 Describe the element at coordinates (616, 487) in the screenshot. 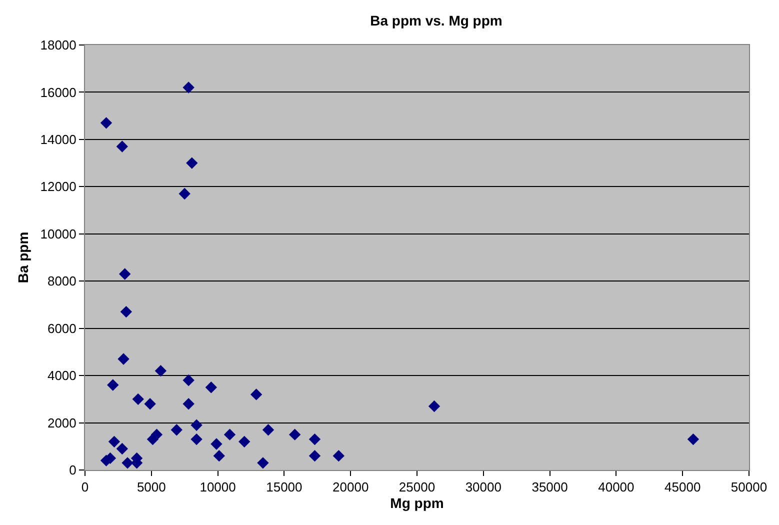

I see `x-tick-label: 40000` at that location.